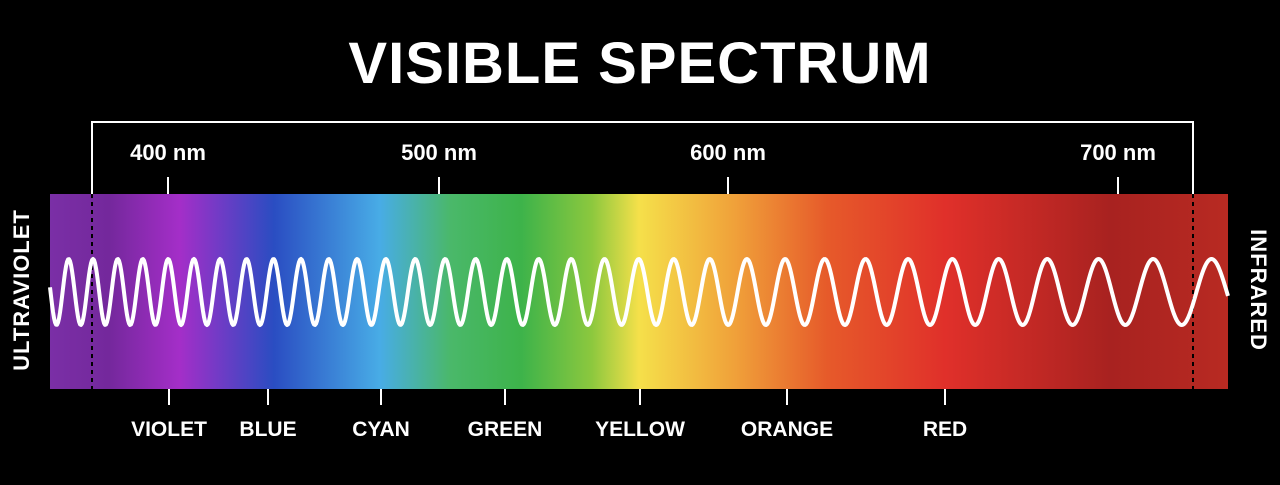  Describe the element at coordinates (640, 63) in the screenshot. I see `page-title: VISIBLE SPECTRUM` at that location.